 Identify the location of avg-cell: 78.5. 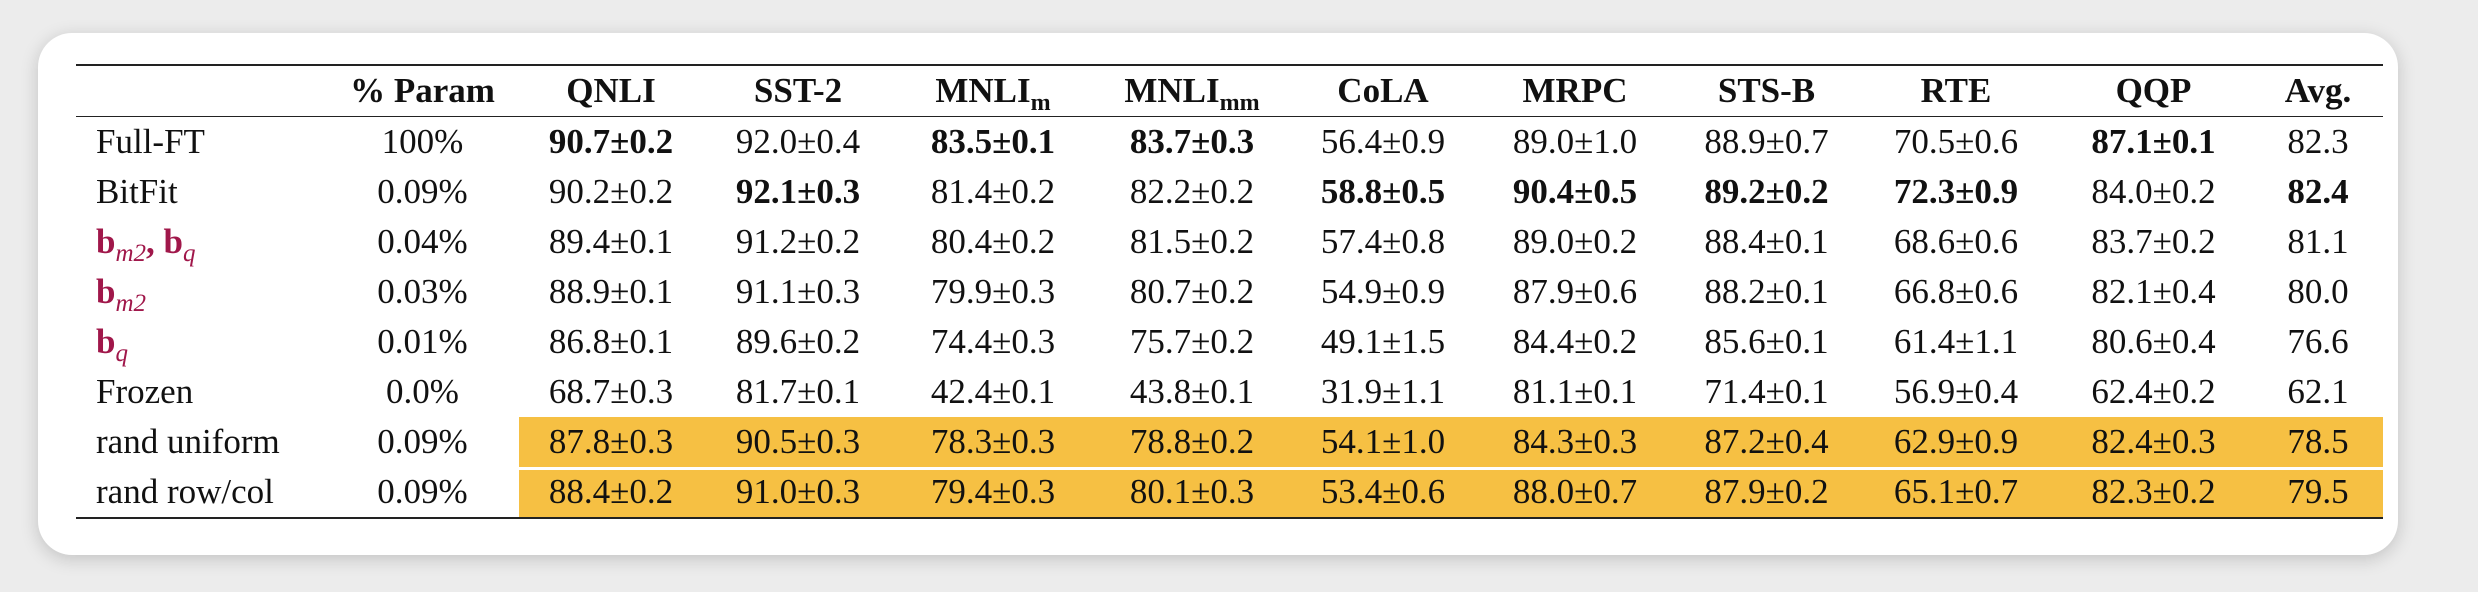
(2318, 442).